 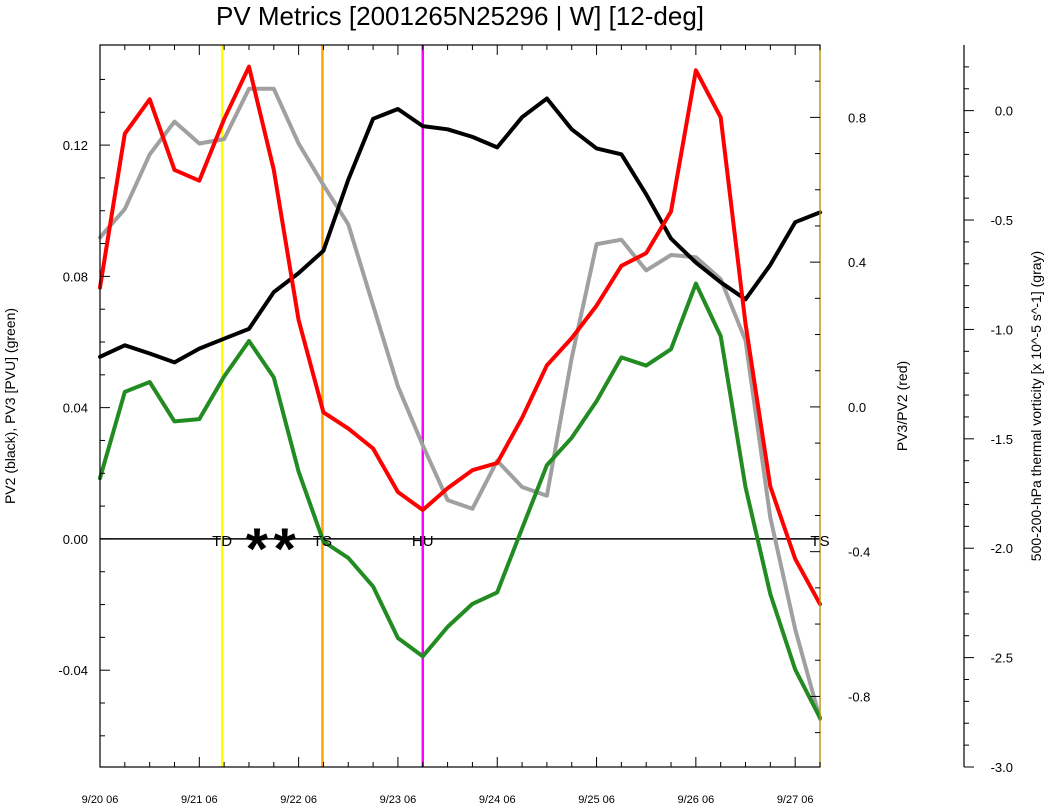 What do you see at coordinates (1002, 658) in the screenshot?
I see `far-right-tick-label: -2.5` at bounding box center [1002, 658].